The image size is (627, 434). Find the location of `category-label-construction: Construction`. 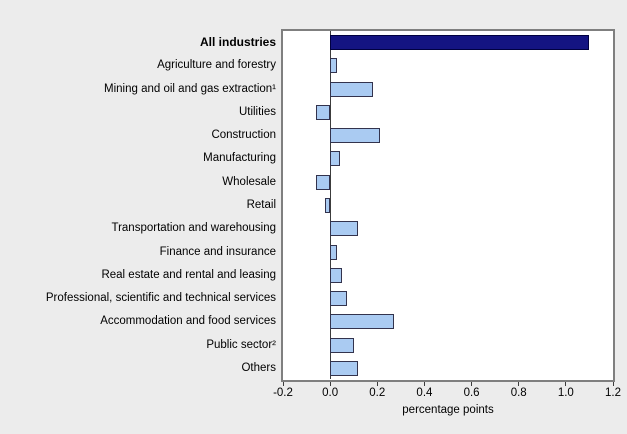

category-label-construction: Construction is located at coordinates (243, 135).